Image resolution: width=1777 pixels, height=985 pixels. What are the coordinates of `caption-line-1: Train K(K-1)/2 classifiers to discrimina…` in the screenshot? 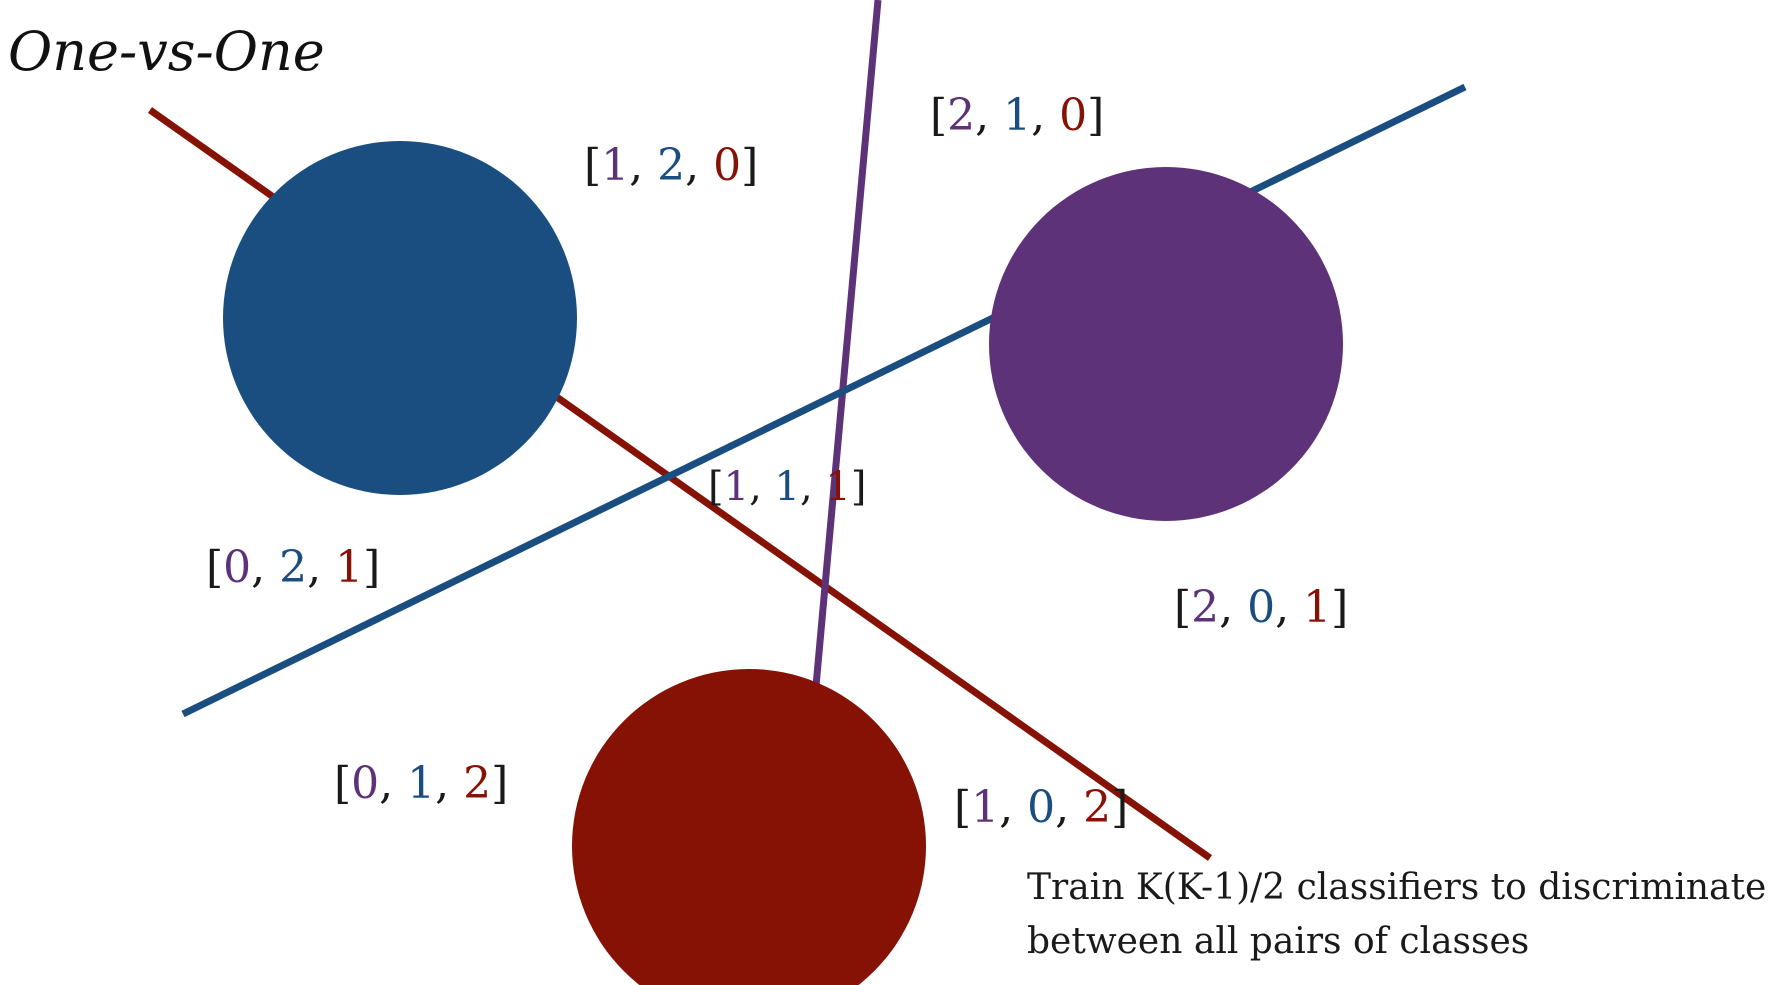 It's located at (1396, 887).